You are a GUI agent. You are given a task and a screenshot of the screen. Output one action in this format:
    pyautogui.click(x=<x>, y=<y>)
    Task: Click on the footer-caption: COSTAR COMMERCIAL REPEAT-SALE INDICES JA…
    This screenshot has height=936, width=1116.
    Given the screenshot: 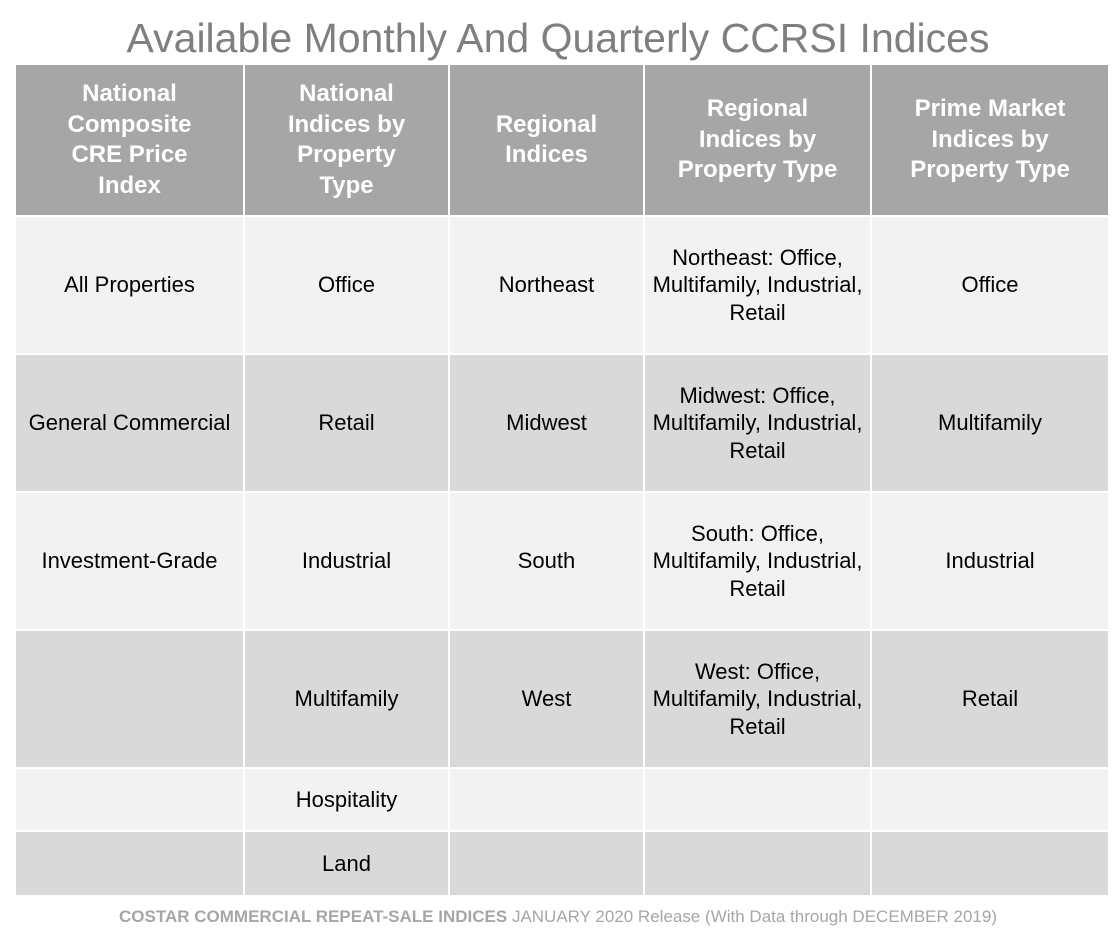 What is the action you would take?
    pyautogui.click(x=558, y=917)
    